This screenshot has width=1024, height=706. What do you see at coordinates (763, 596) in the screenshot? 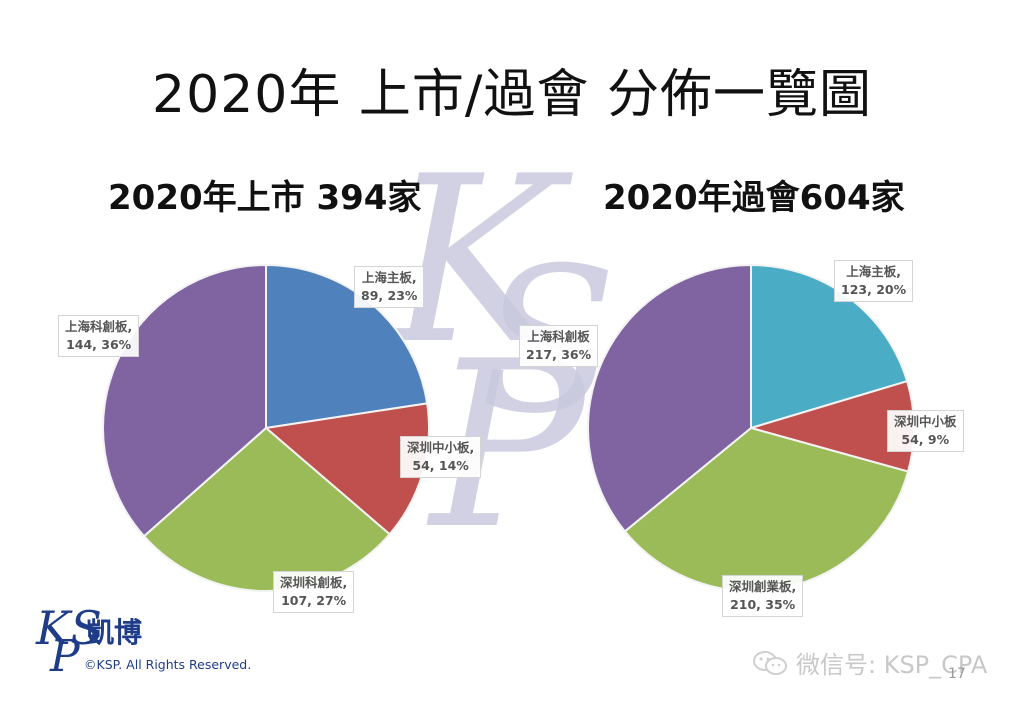
I see `right-label-shenzhen-chinext: 深圳創業板, 210, 35%` at bounding box center [763, 596].